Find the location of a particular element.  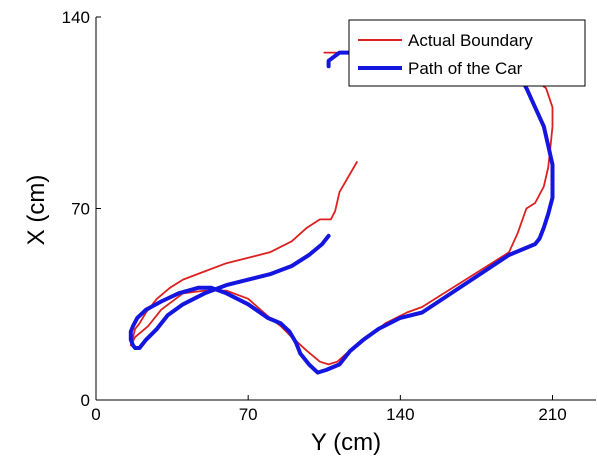

legend: Actual Boundary Path of the Car is located at coordinates (467, 53).